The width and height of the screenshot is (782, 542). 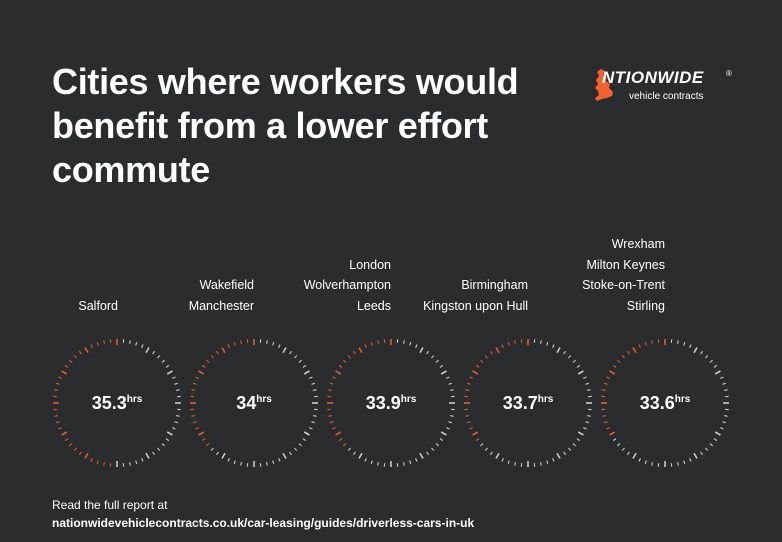 What do you see at coordinates (383, 403) in the screenshot?
I see `value-number: 33.9` at bounding box center [383, 403].